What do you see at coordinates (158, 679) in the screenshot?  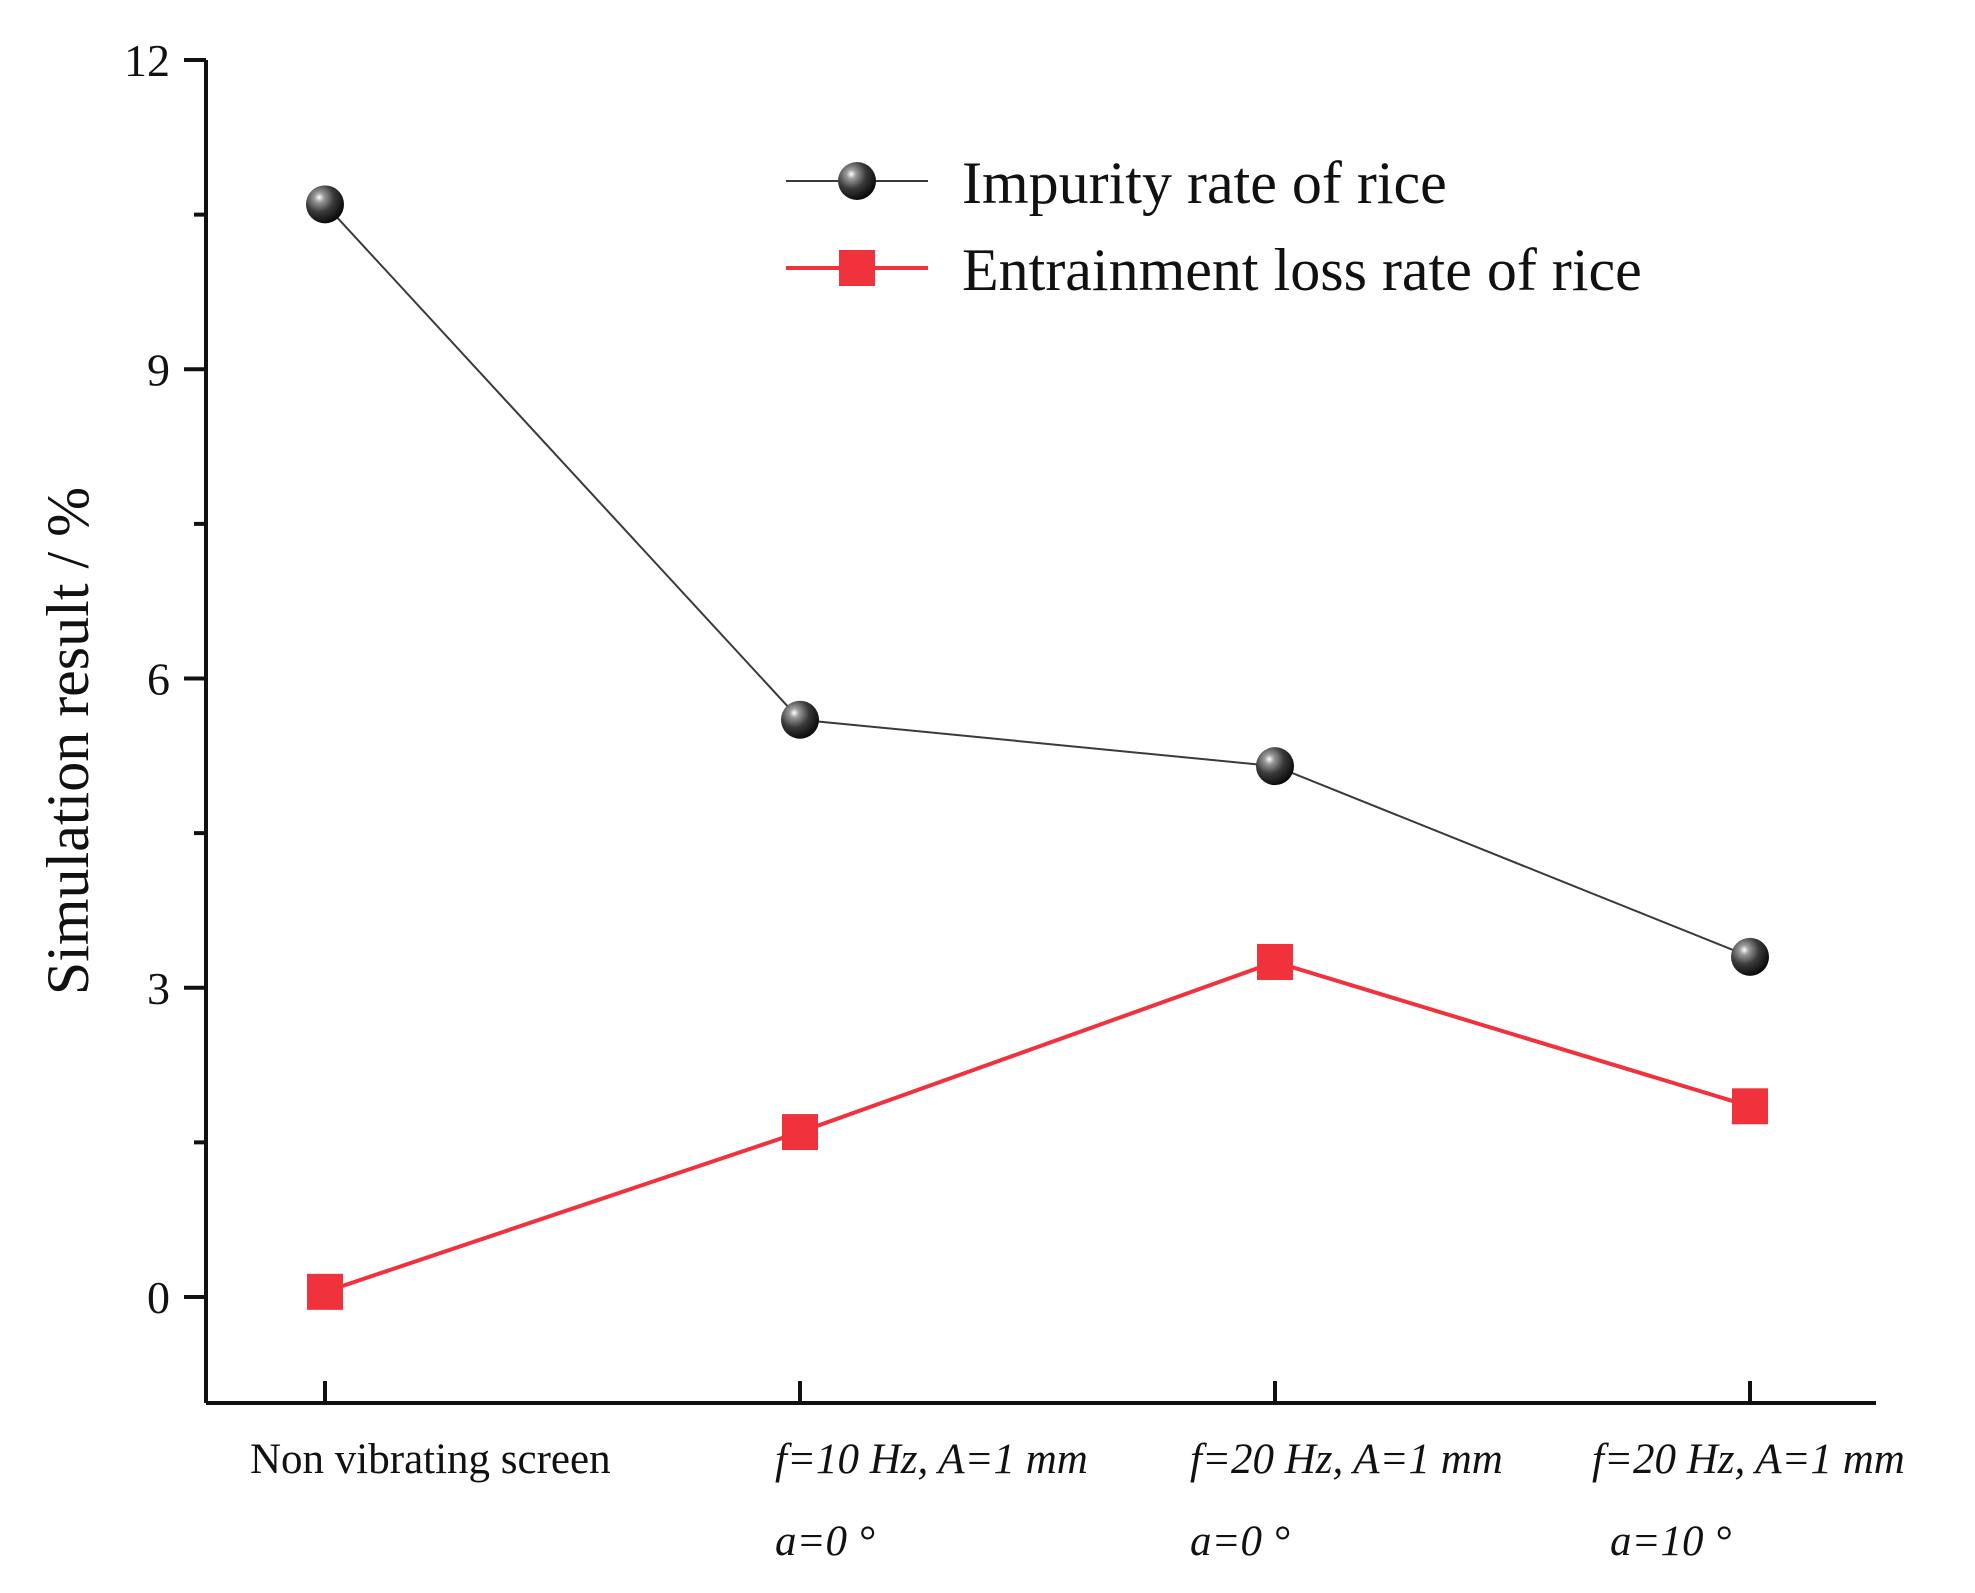 I see `y-tick-label: 6` at bounding box center [158, 679].